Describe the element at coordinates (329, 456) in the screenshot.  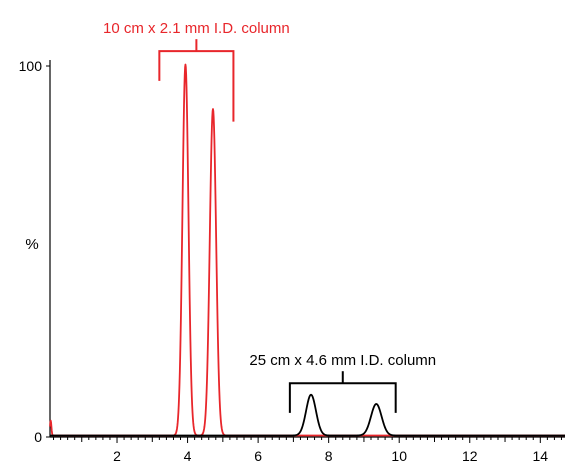
I see `x-tick-label: 8` at that location.